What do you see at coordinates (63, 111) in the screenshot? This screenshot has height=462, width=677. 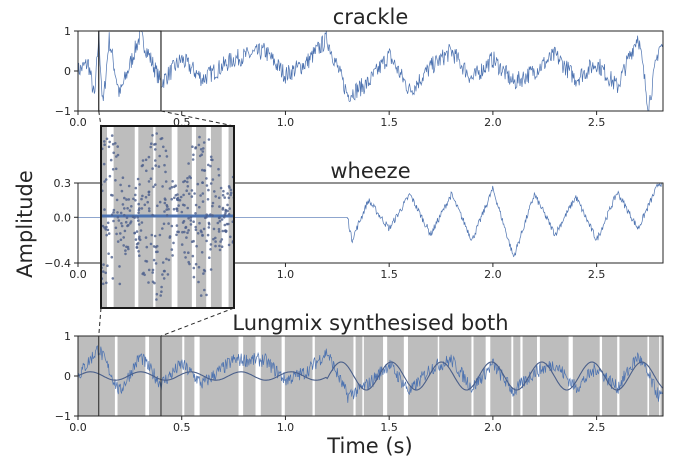 I see `y-tick-label: −1` at bounding box center [63, 111].